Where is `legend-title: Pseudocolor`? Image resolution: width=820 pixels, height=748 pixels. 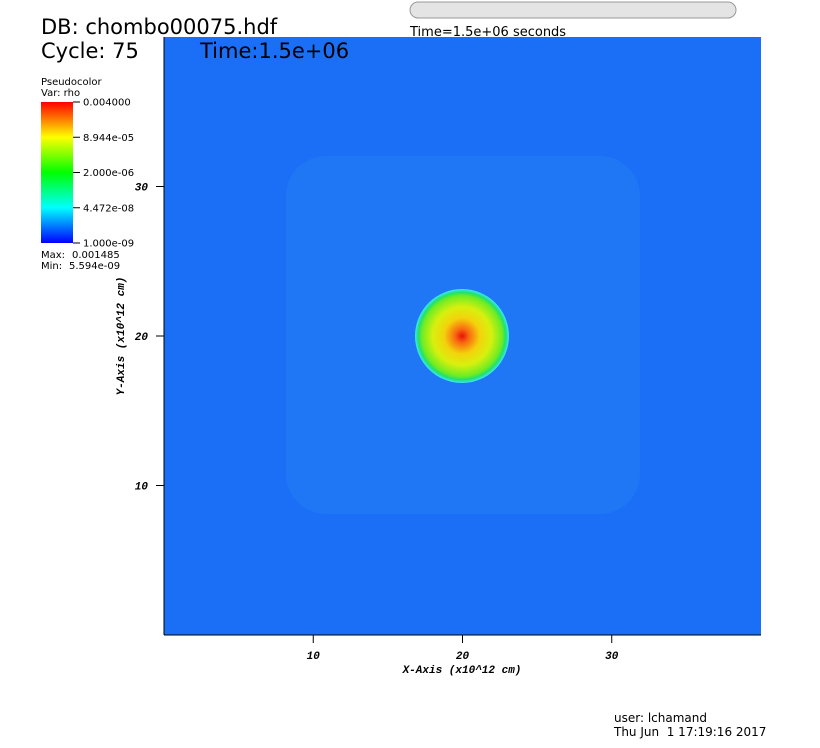
legend-title: Pseudocolor is located at coordinates (72, 82).